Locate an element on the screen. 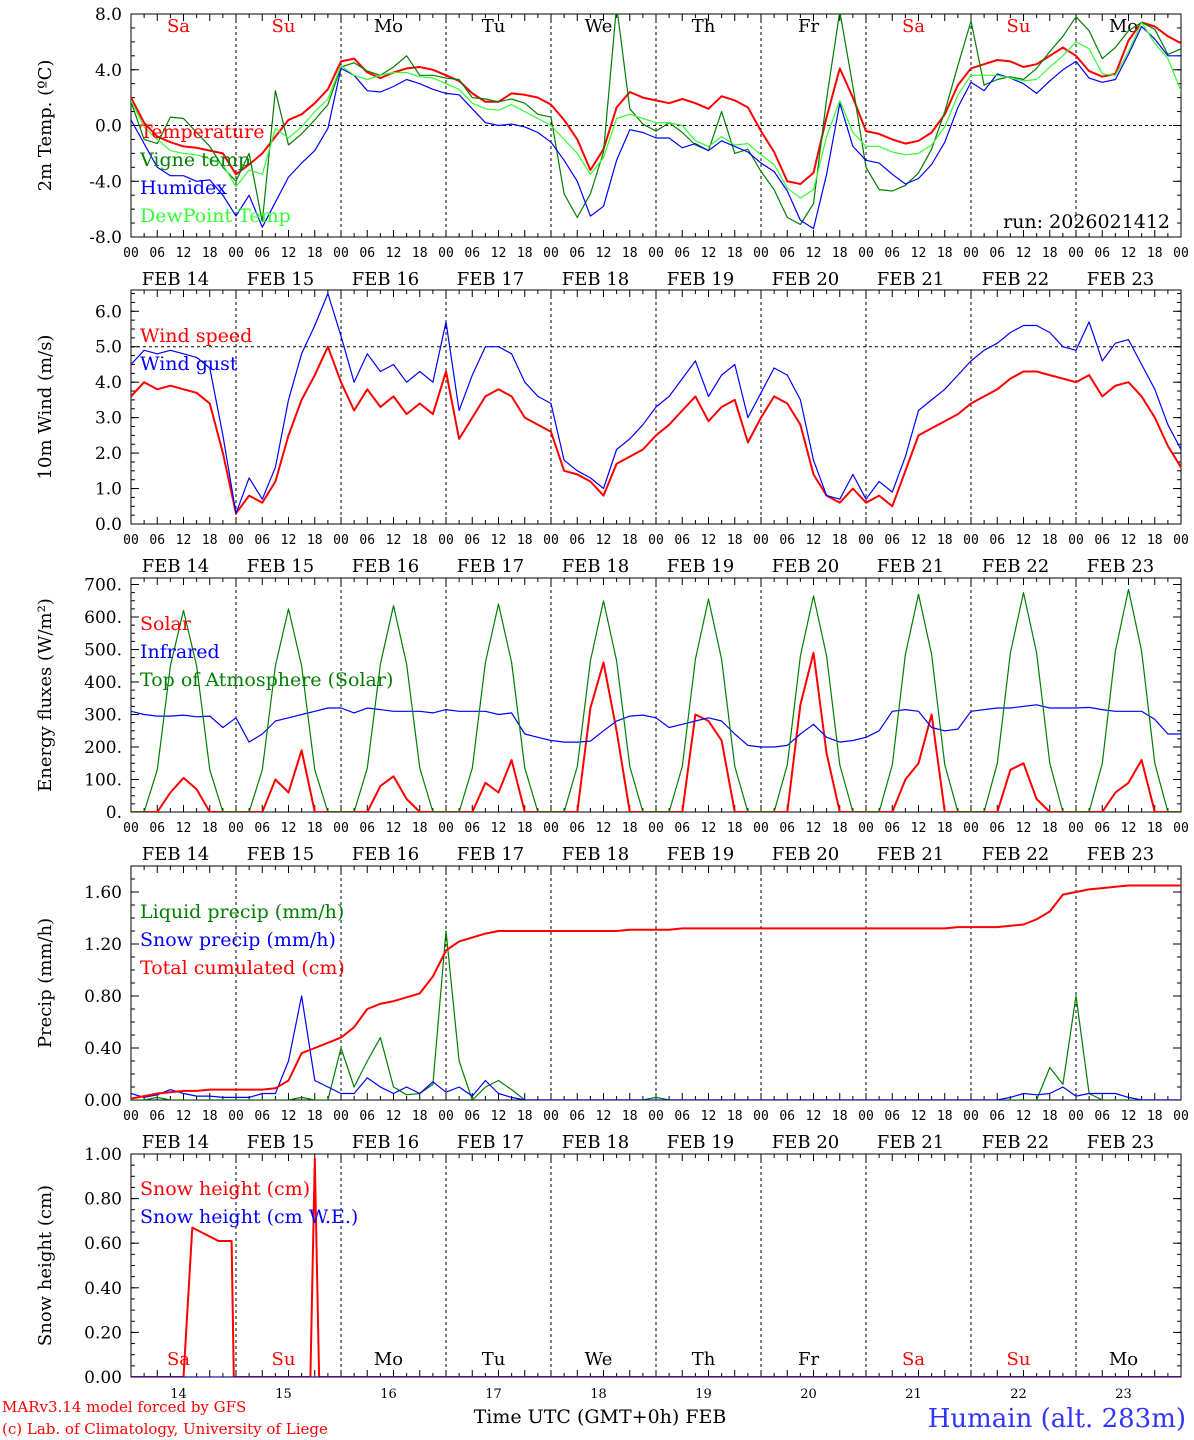 The width and height of the screenshot is (1194, 1440). legend-entry: Wind speed is located at coordinates (196, 336).